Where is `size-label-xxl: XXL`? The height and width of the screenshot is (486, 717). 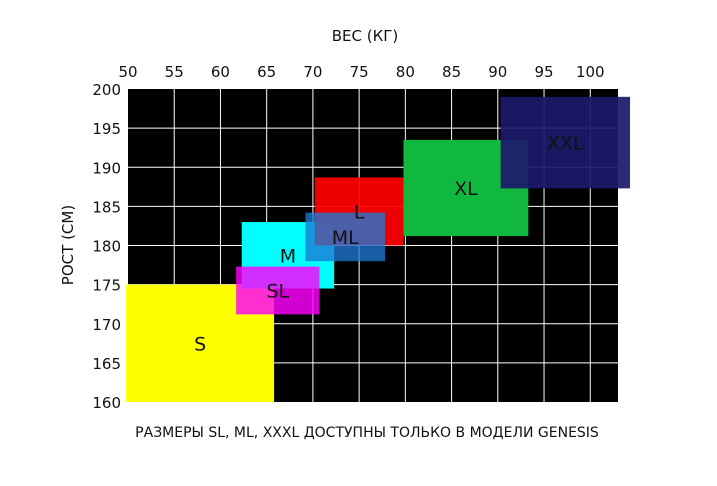 size-label-xxl: XXL is located at coordinates (565, 144).